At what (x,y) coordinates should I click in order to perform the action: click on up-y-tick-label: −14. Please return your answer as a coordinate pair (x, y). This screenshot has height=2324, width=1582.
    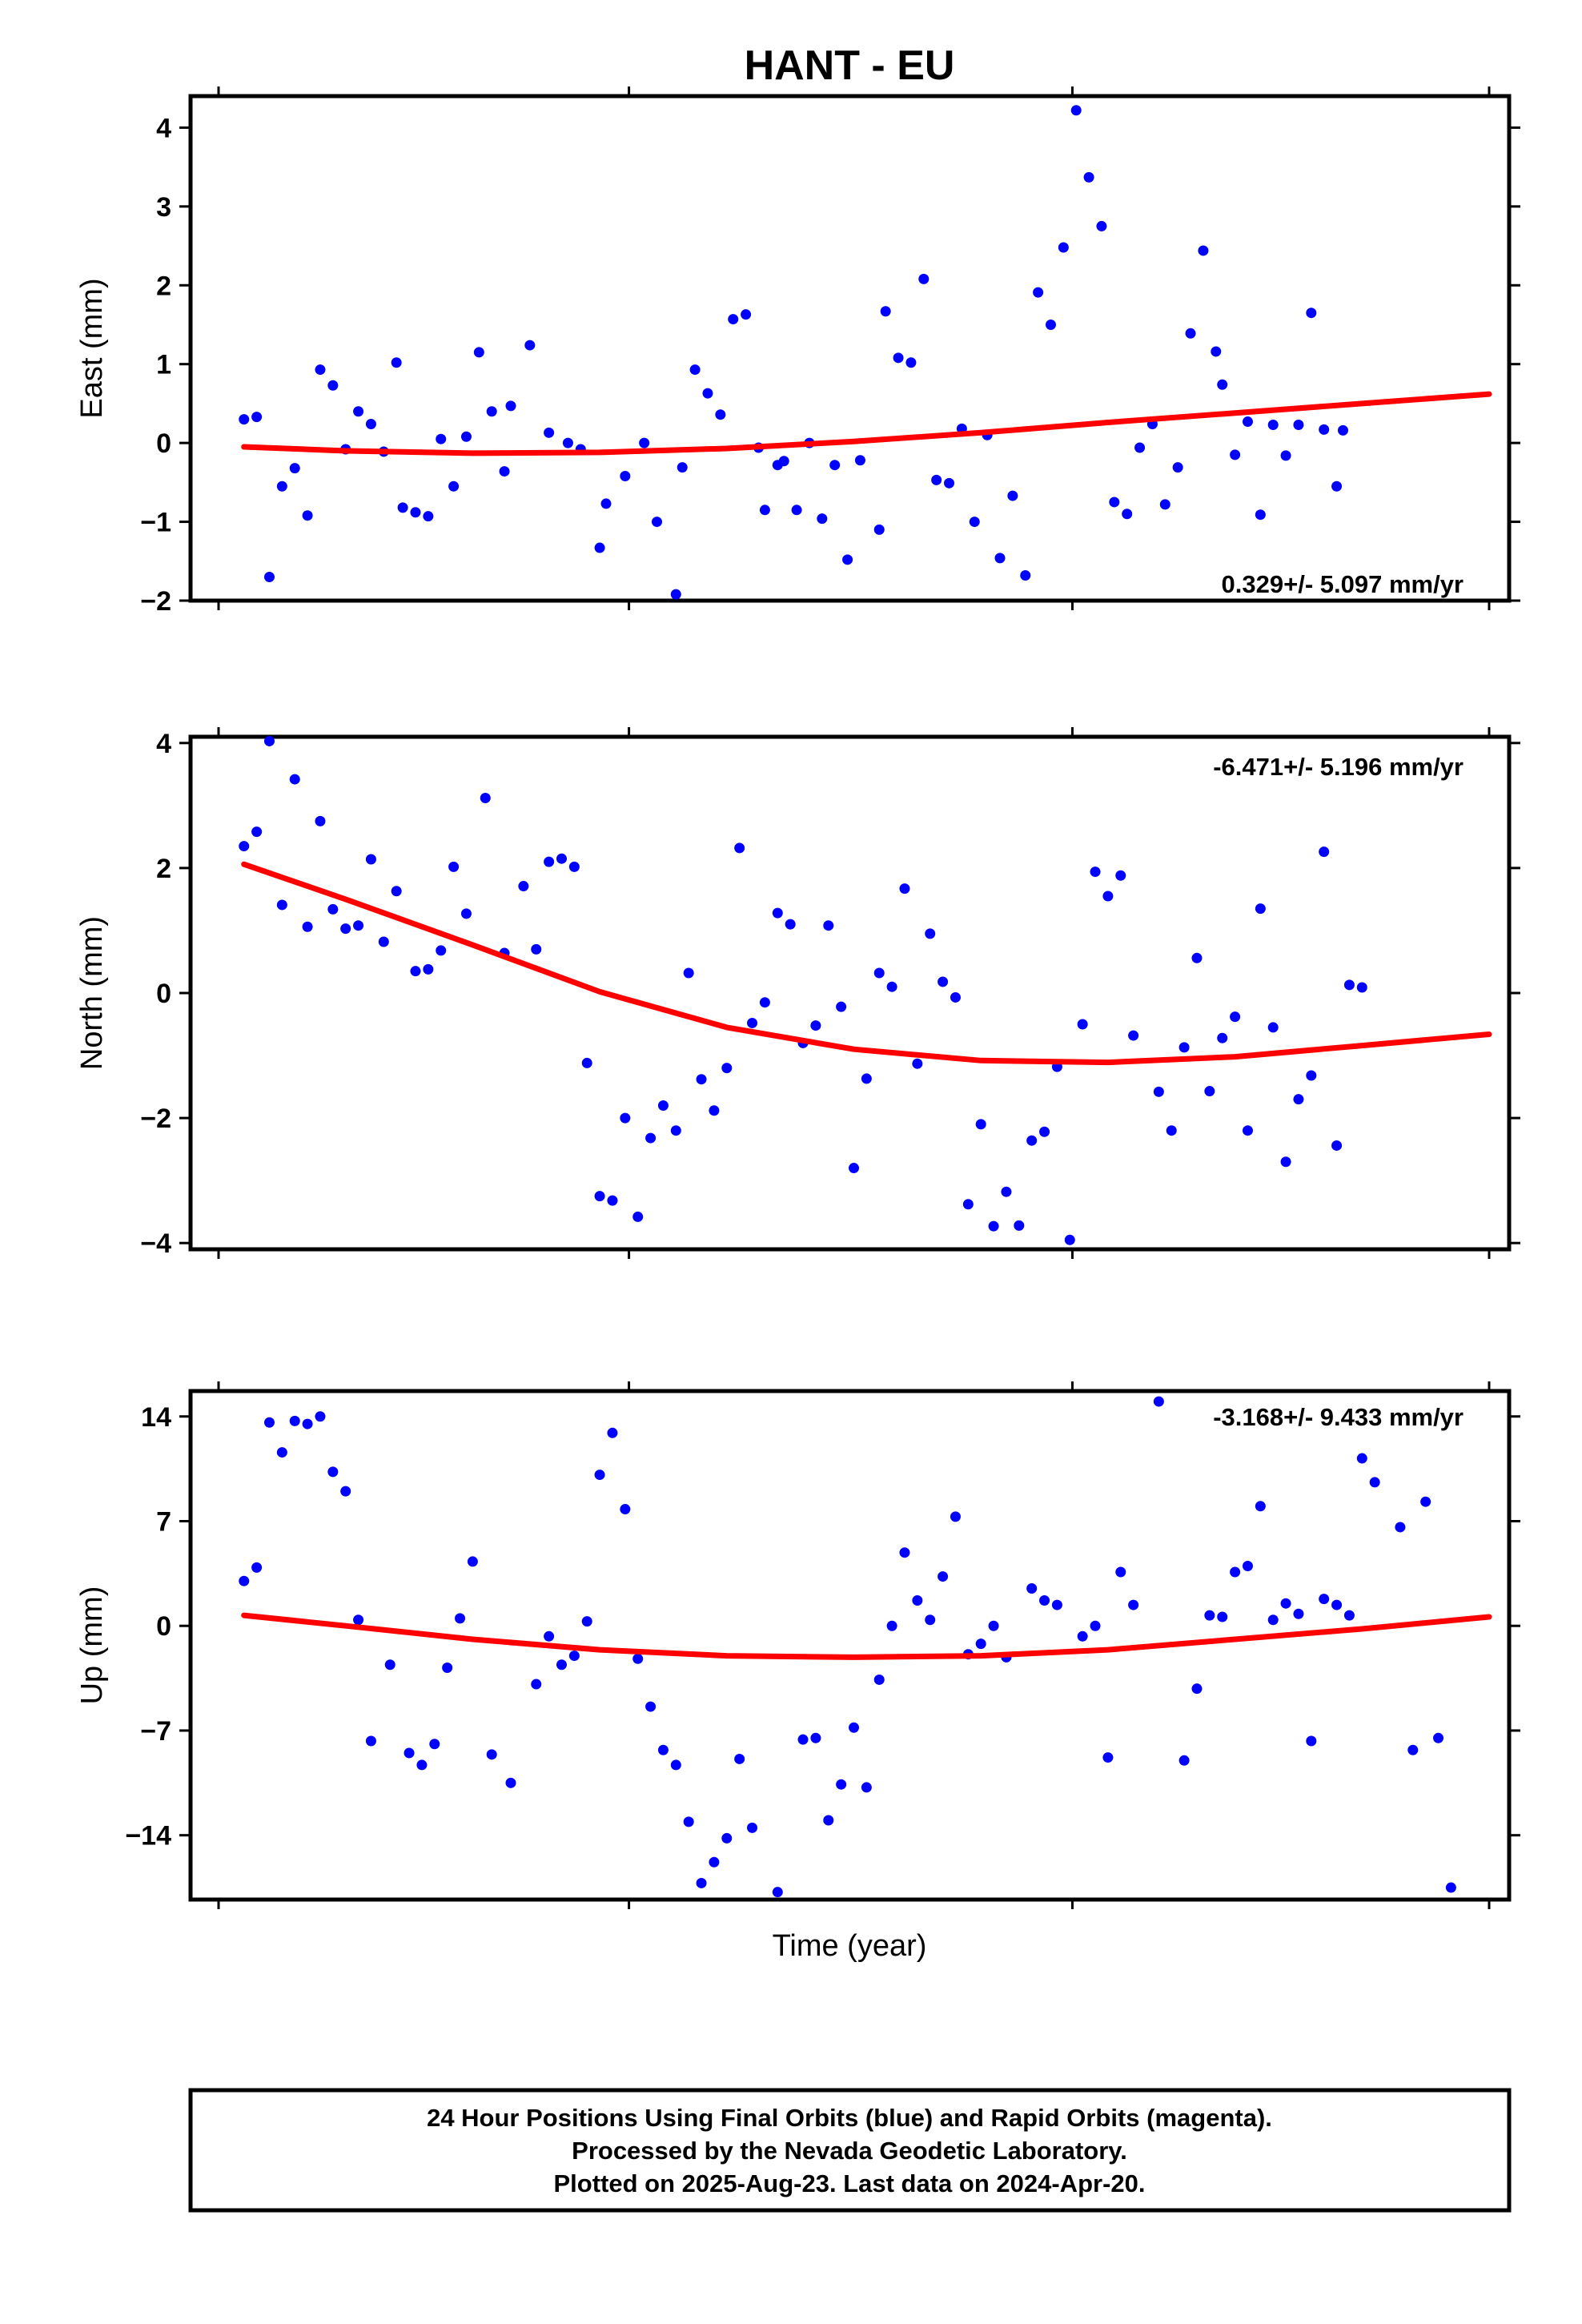
    Looking at the image, I should click on (148, 1836).